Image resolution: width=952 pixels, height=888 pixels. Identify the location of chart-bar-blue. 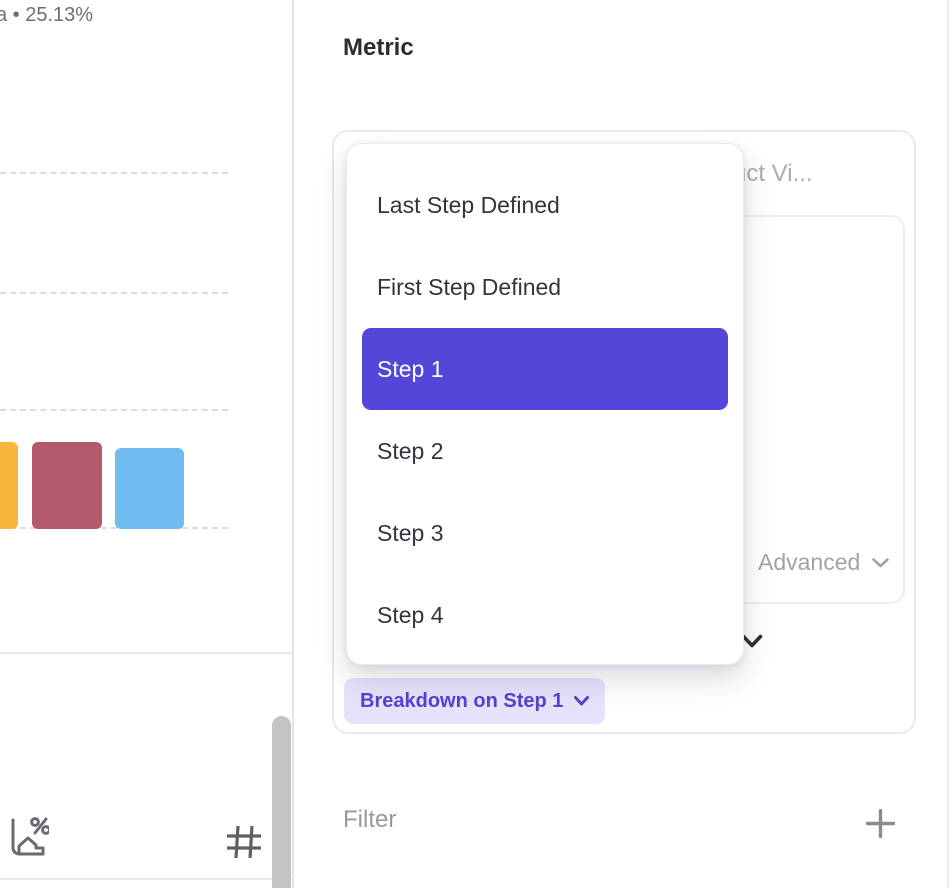
(149, 488).